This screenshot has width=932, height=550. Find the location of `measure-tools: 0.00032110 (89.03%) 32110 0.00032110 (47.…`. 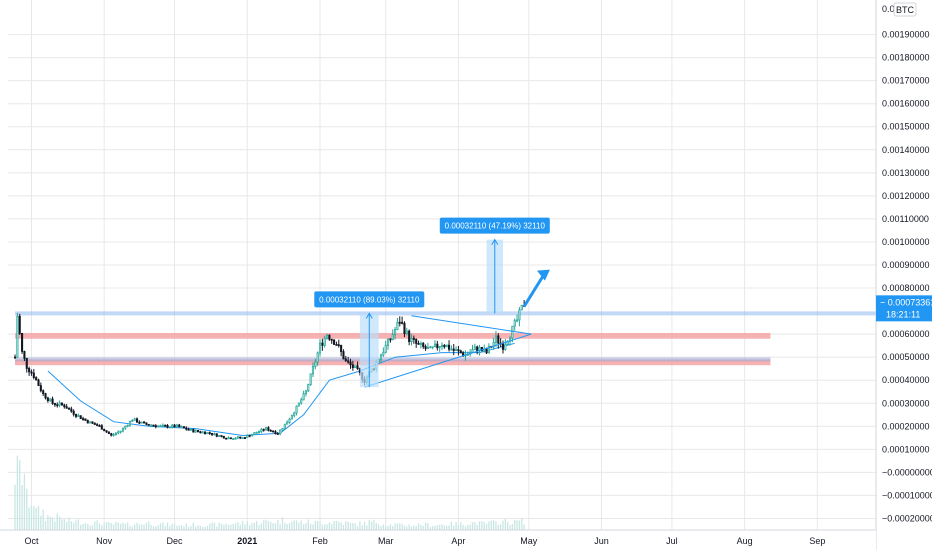

measure-tools: 0.00032110 (89.03%) 32110 0.00032110 (47.… is located at coordinates (432, 302).